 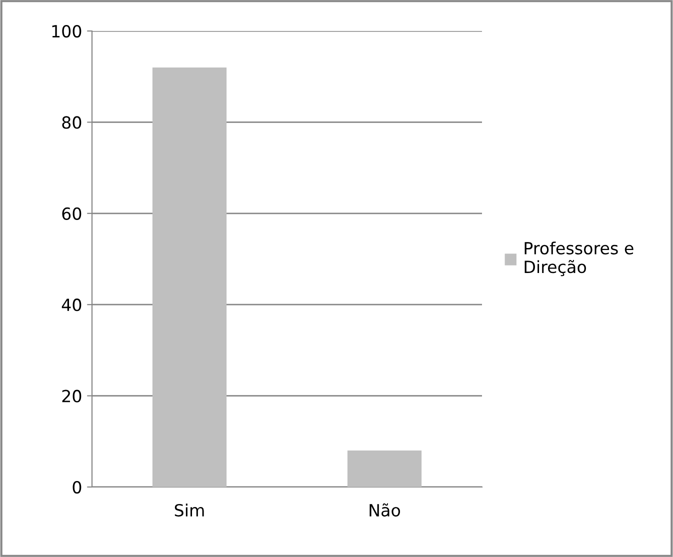 What do you see at coordinates (579, 259) in the screenshot?
I see `legend-label: Professores e Direção` at bounding box center [579, 259].